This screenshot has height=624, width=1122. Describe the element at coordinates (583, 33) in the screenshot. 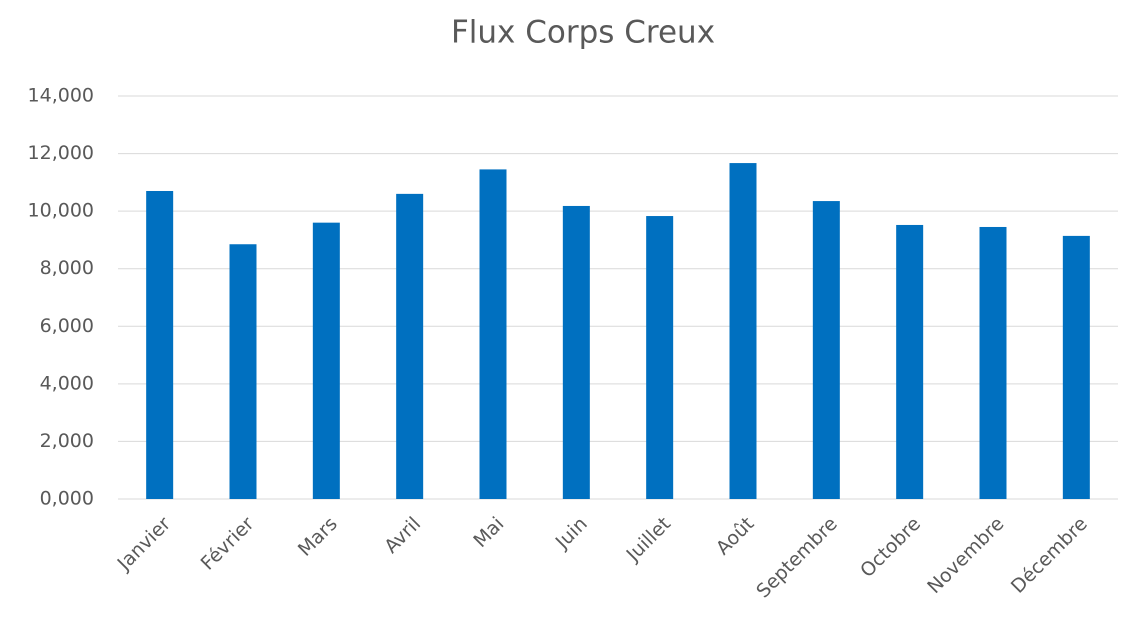

I see `chart-title: Flux Corps Creux` at that location.